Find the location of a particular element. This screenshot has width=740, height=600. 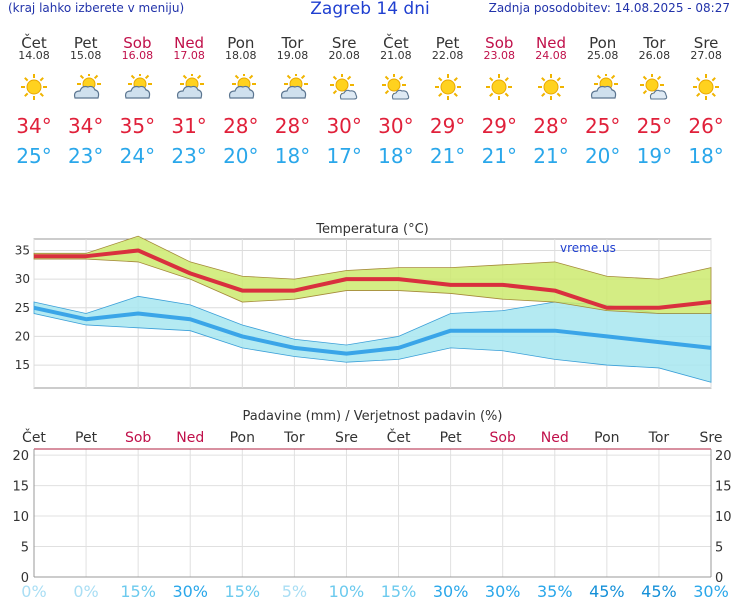

precipitation-chart-title: Padavine (mm) / Verjetnost padavin (%) is located at coordinates (373, 416).